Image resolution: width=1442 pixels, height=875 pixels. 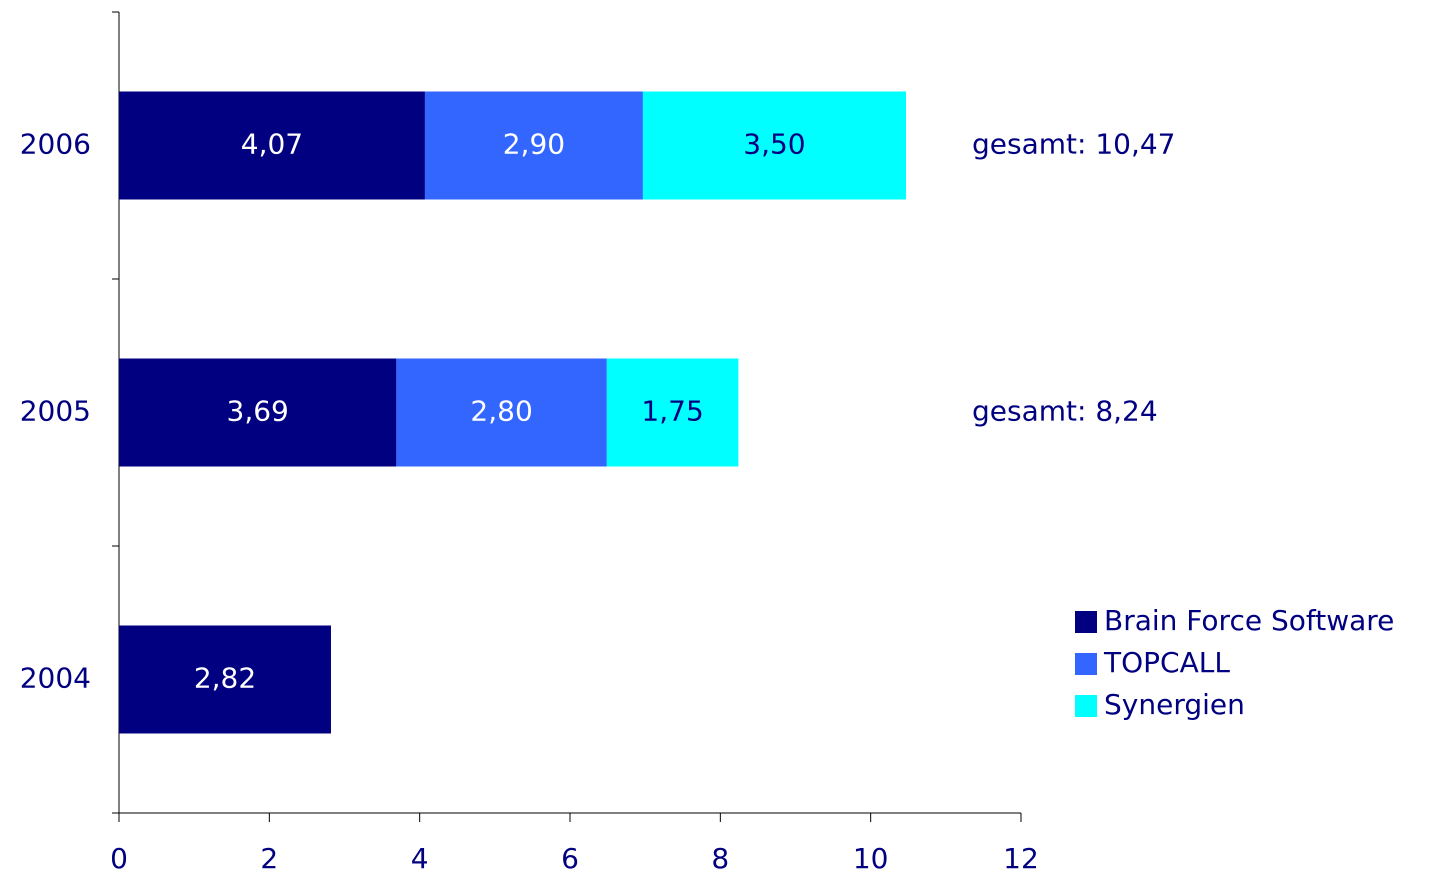 What do you see at coordinates (55, 411) in the screenshot?
I see `y-tick-label: 2005` at bounding box center [55, 411].